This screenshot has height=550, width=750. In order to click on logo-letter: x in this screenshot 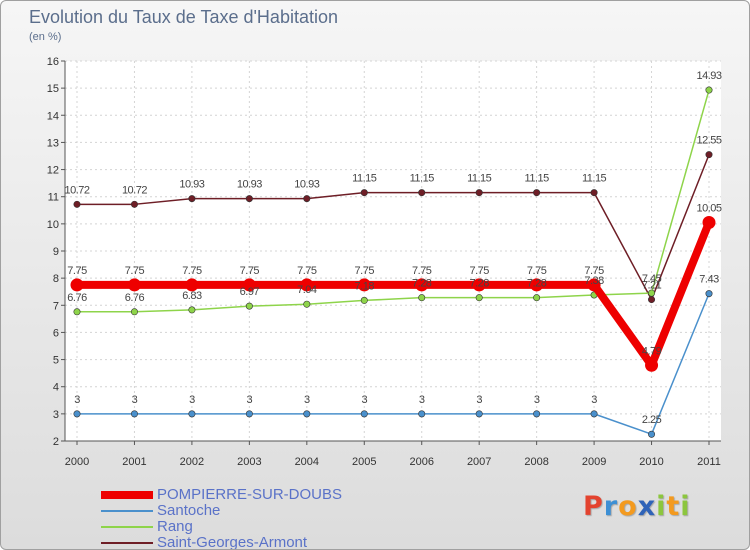, I will do `click(647, 506)`.